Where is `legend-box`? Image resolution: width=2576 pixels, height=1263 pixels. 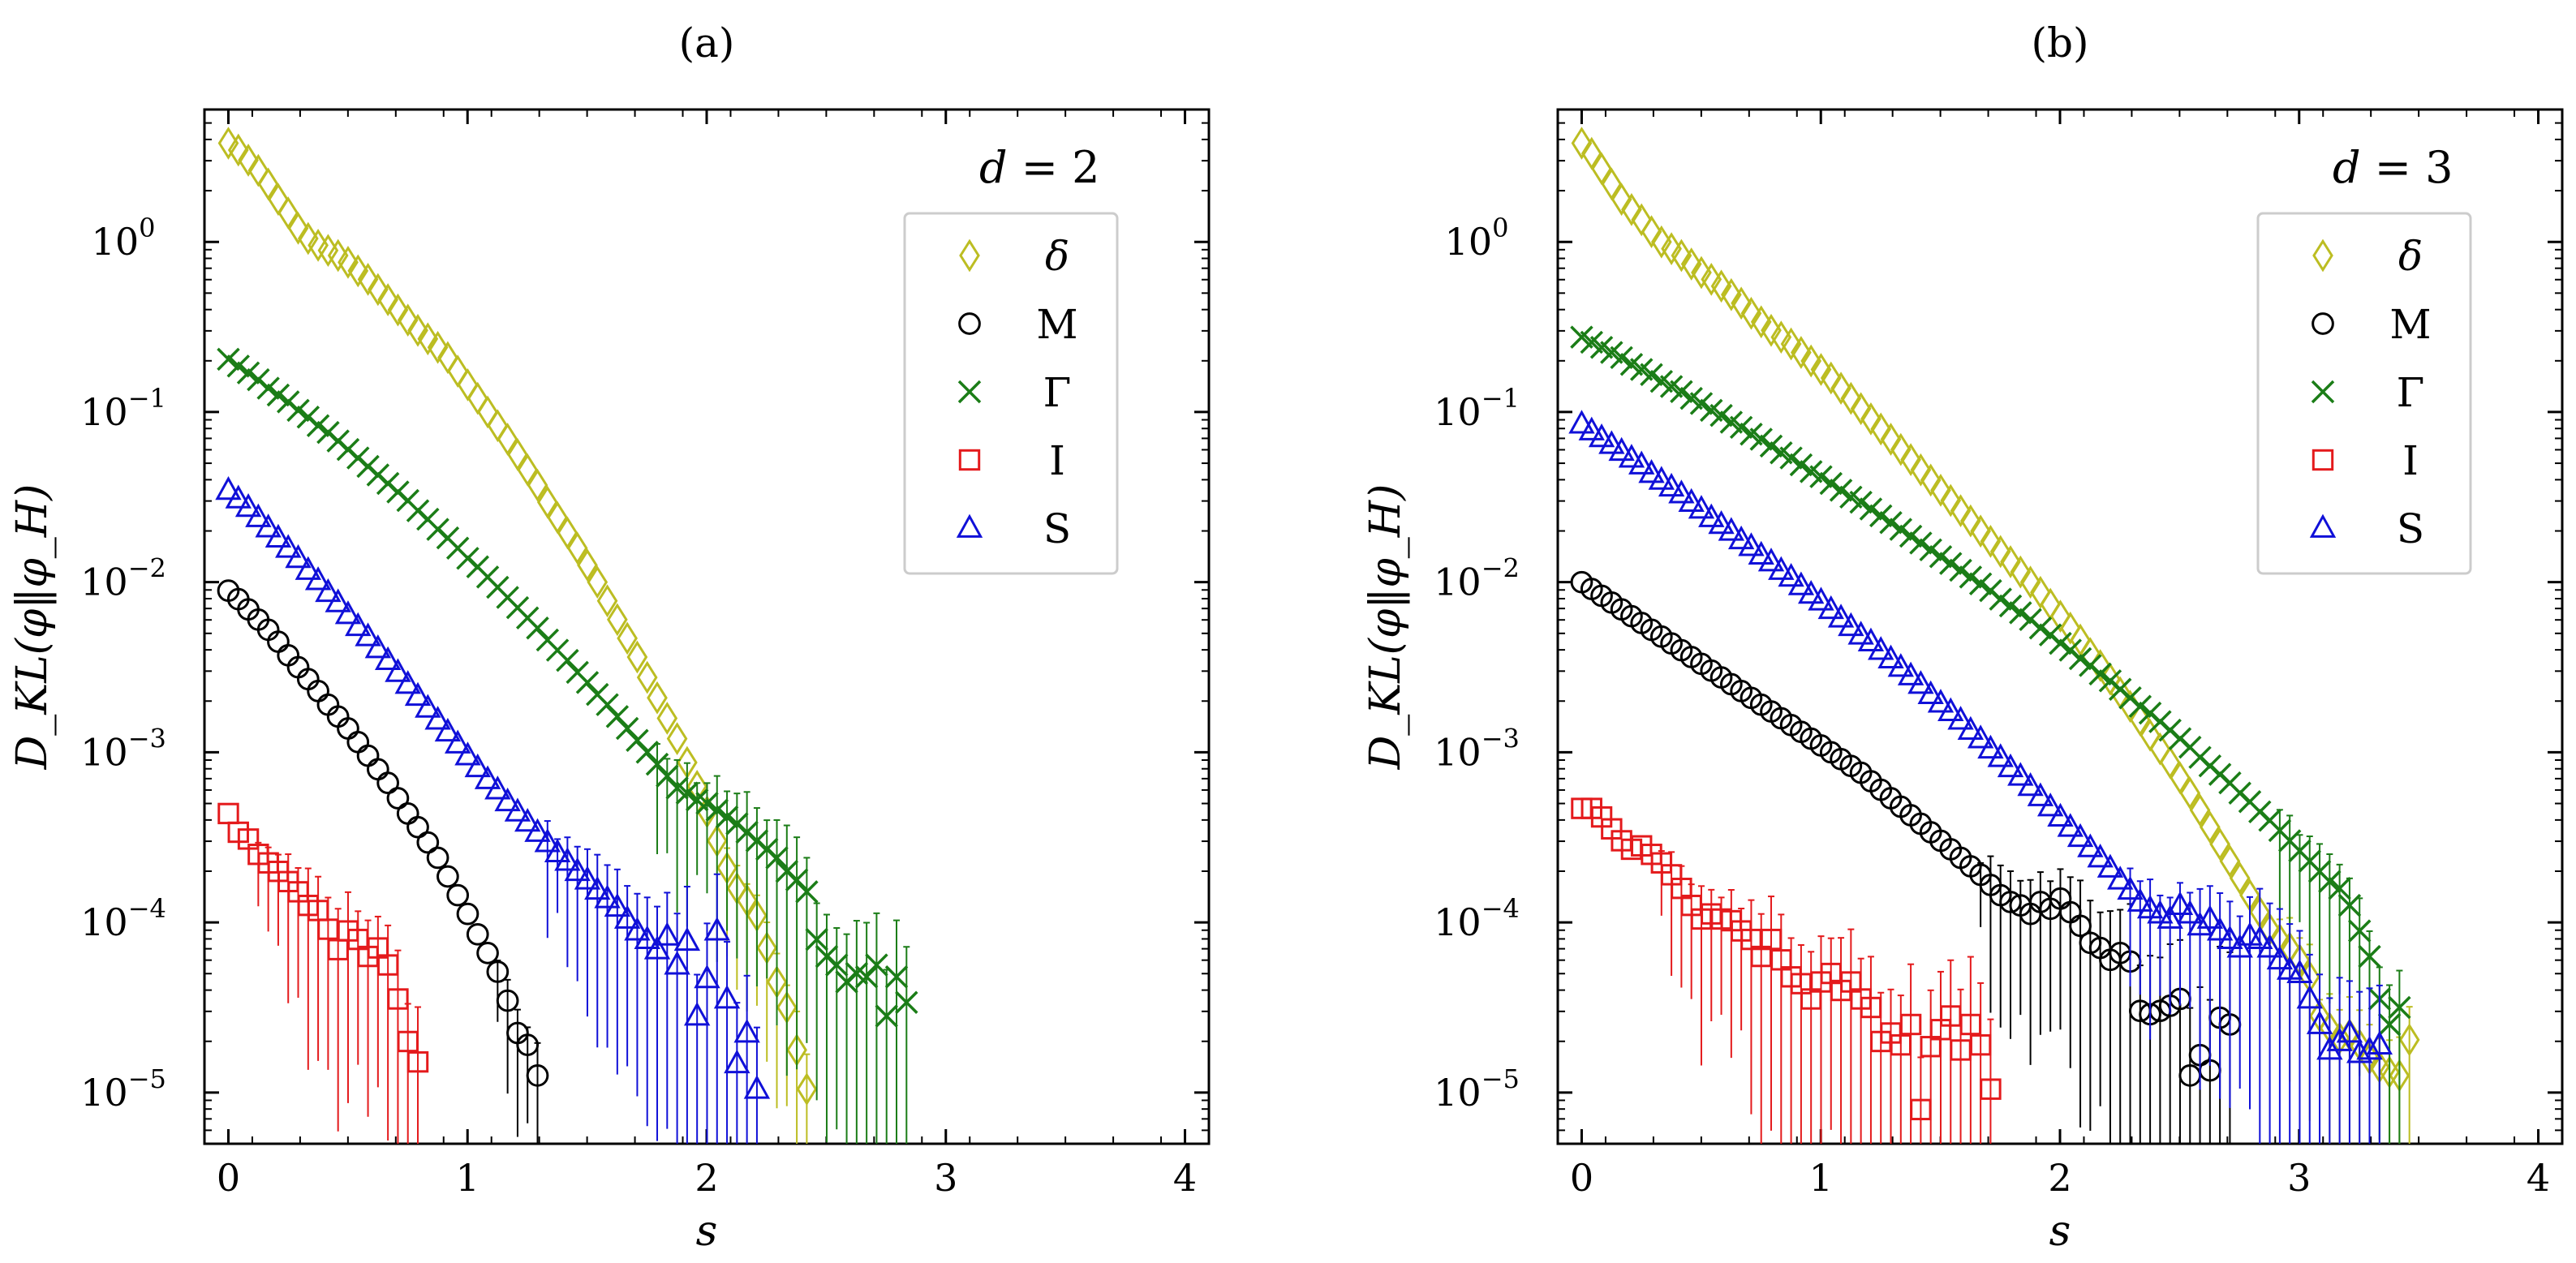
legend-box is located at coordinates (2364, 393).